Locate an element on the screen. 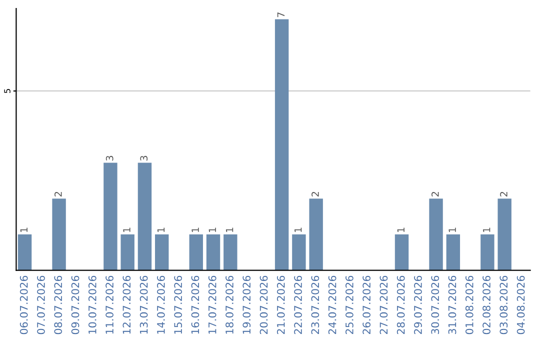  x-tick-label: 10.07.2026 is located at coordinates (92, 305).